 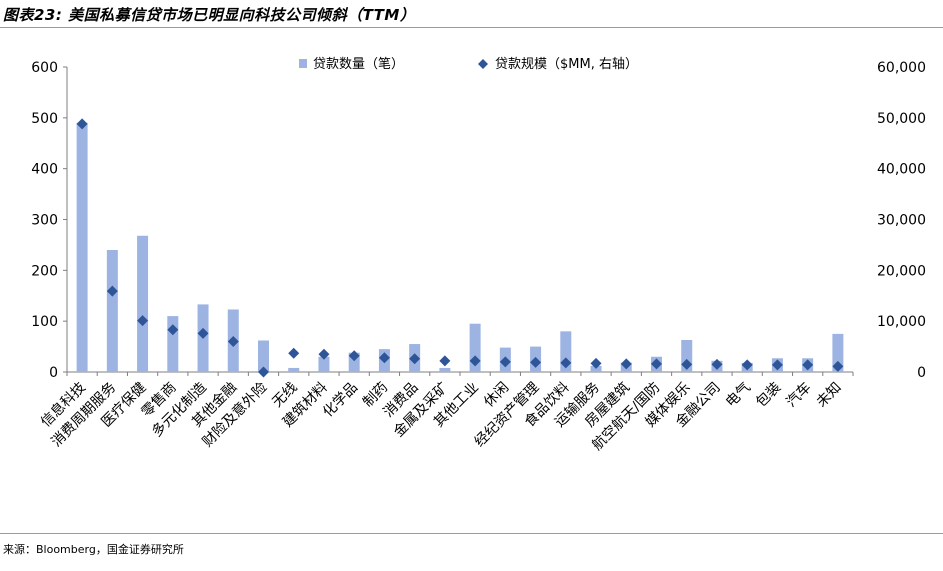 What do you see at coordinates (44, 271) in the screenshot?
I see `y-left-tick-label: 200` at bounding box center [44, 271].